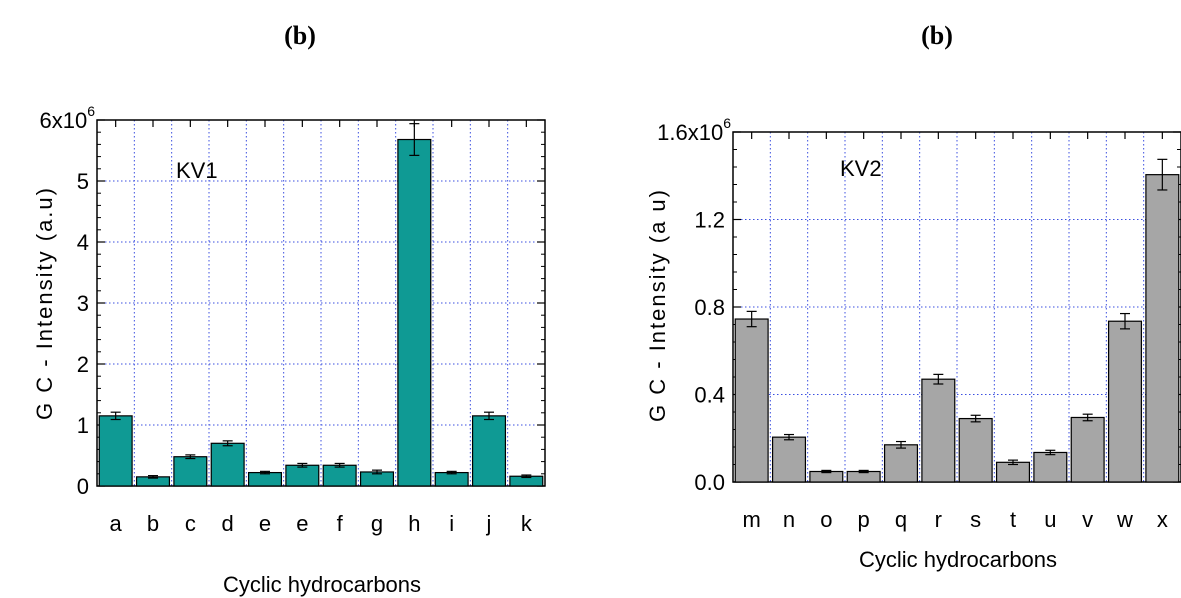 The width and height of the screenshot is (1181, 598). Describe the element at coordinates (901, 519) in the screenshot. I see `x-category-label: q` at that location.